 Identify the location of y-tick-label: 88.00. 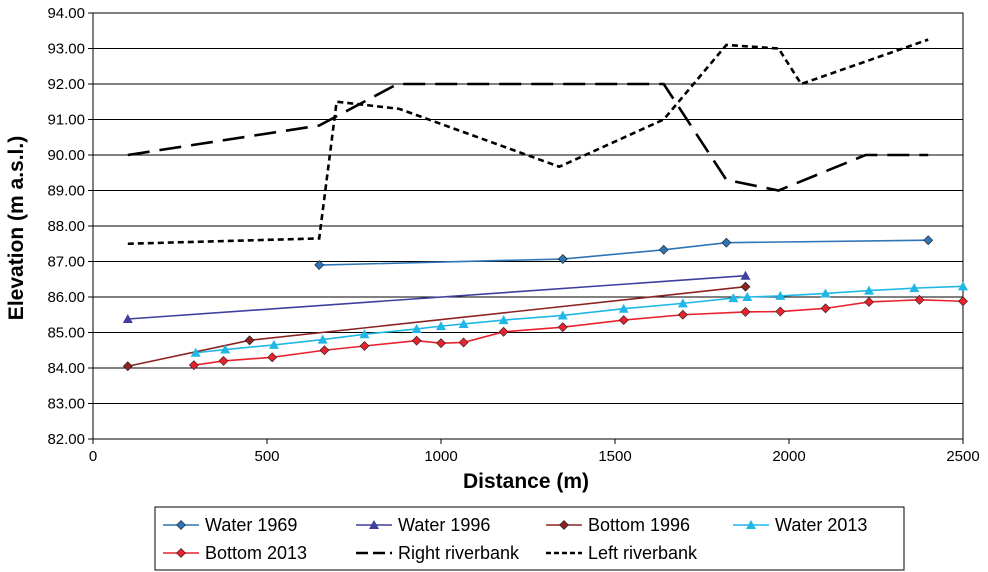
(66, 226).